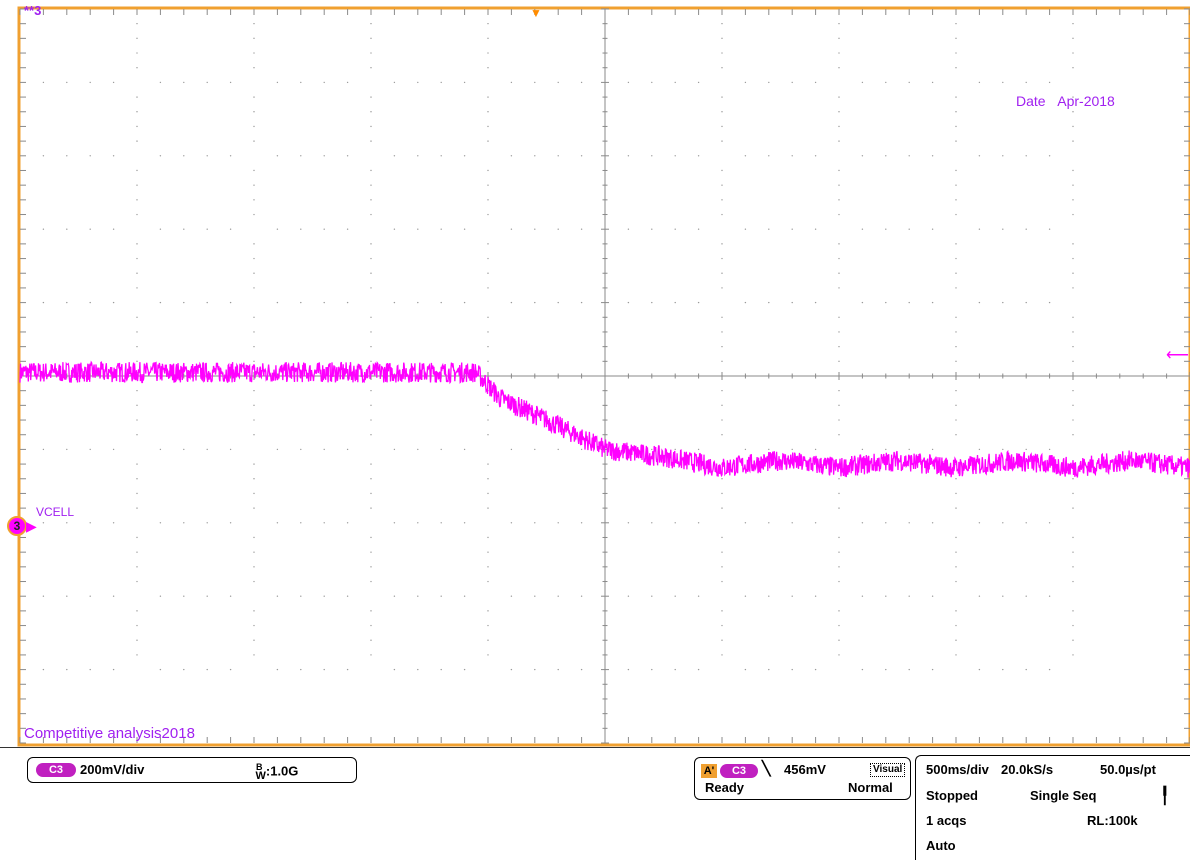 The image size is (1190, 860). Describe the element at coordinates (192, 770) in the screenshot. I see `channel-settings-box` at that location.